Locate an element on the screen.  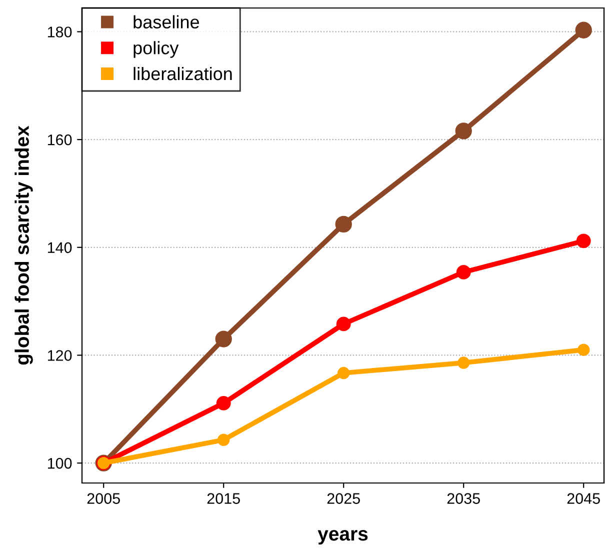
x-tick-label: 2045 is located at coordinates (583, 498).